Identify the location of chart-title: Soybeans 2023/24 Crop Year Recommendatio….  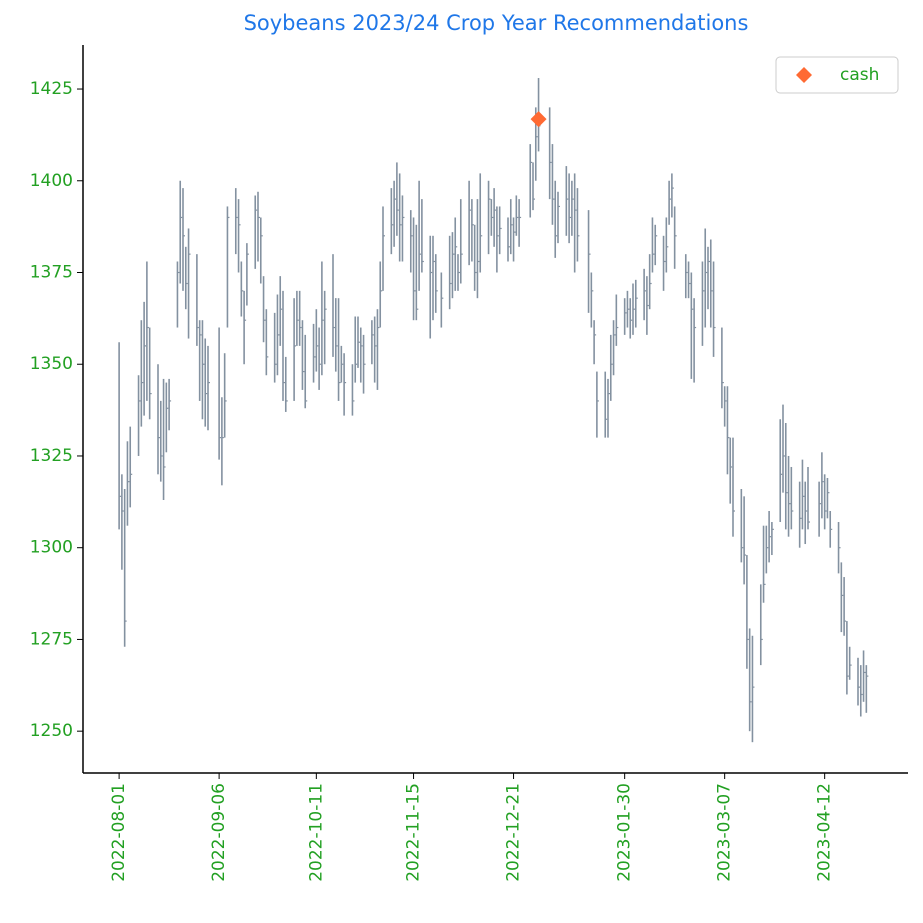
(496, 23).